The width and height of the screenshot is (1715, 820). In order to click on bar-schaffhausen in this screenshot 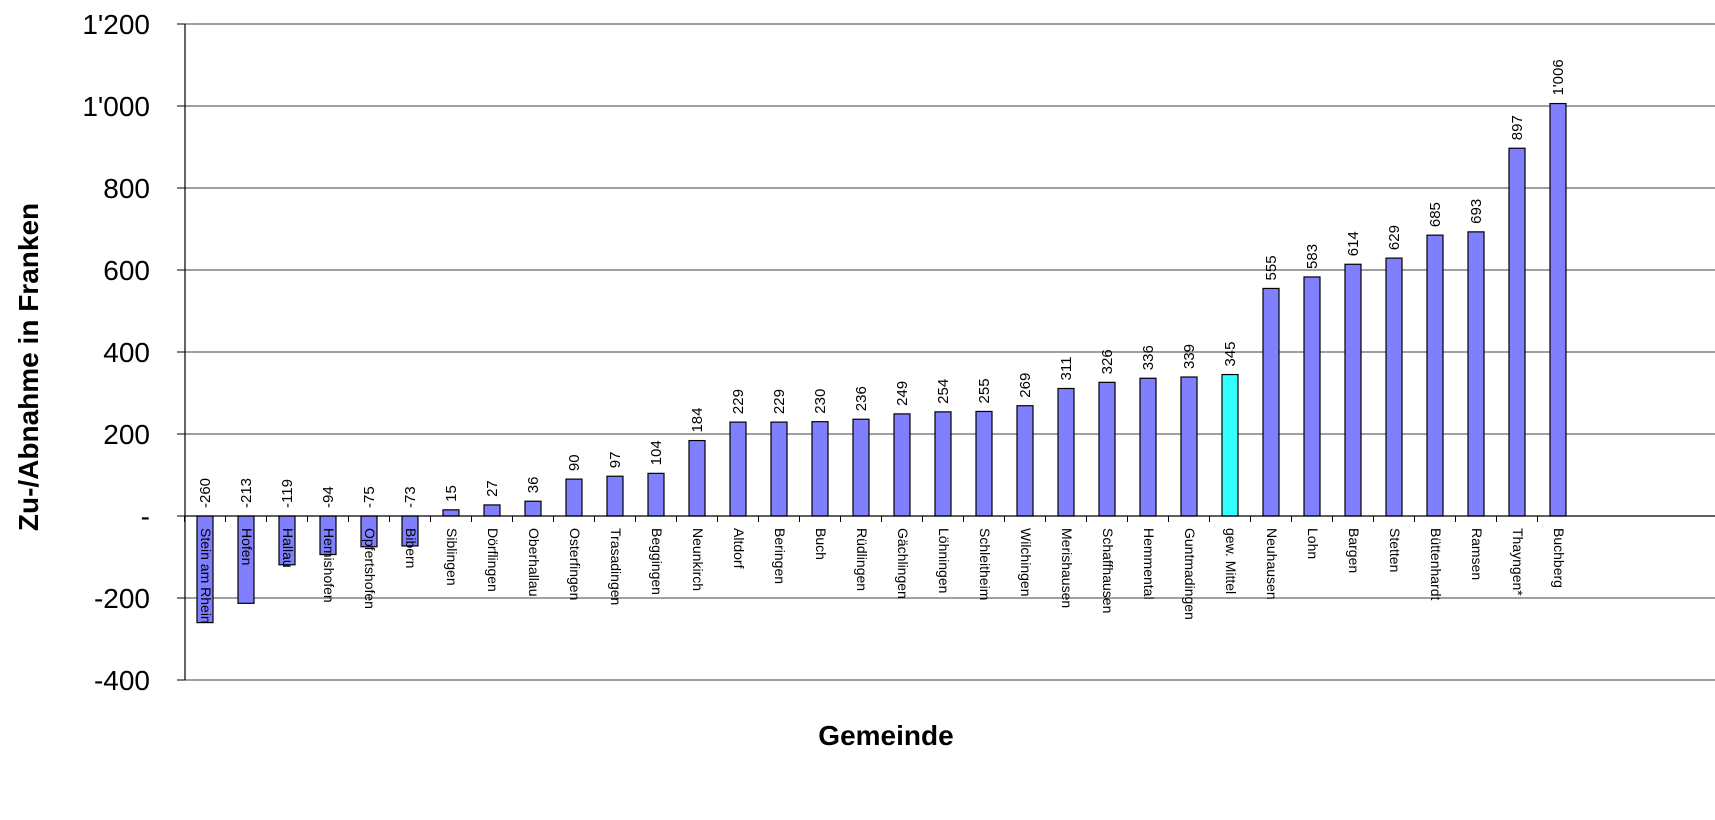, I will do `click(1107, 449)`.